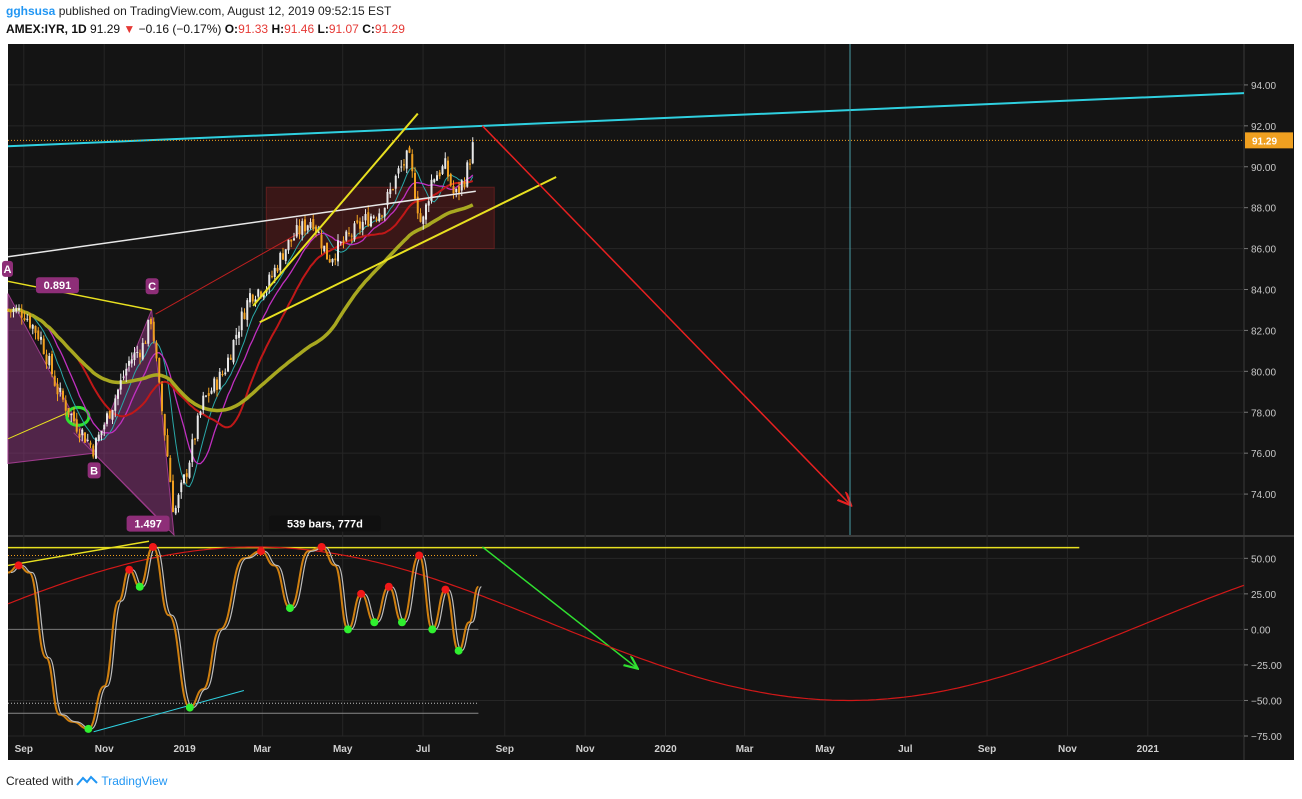  I want to click on author-name: gghsusa, so click(31, 11).